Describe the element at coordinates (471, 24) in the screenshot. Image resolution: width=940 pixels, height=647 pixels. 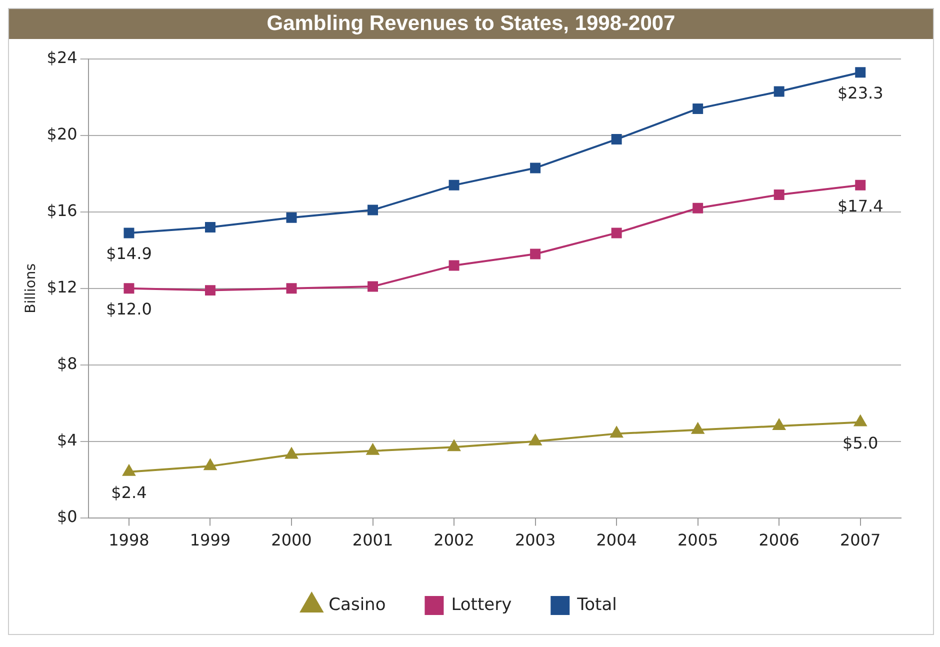
I see `chart-title: Gambling Revenues to States, 1998-2007` at that location.